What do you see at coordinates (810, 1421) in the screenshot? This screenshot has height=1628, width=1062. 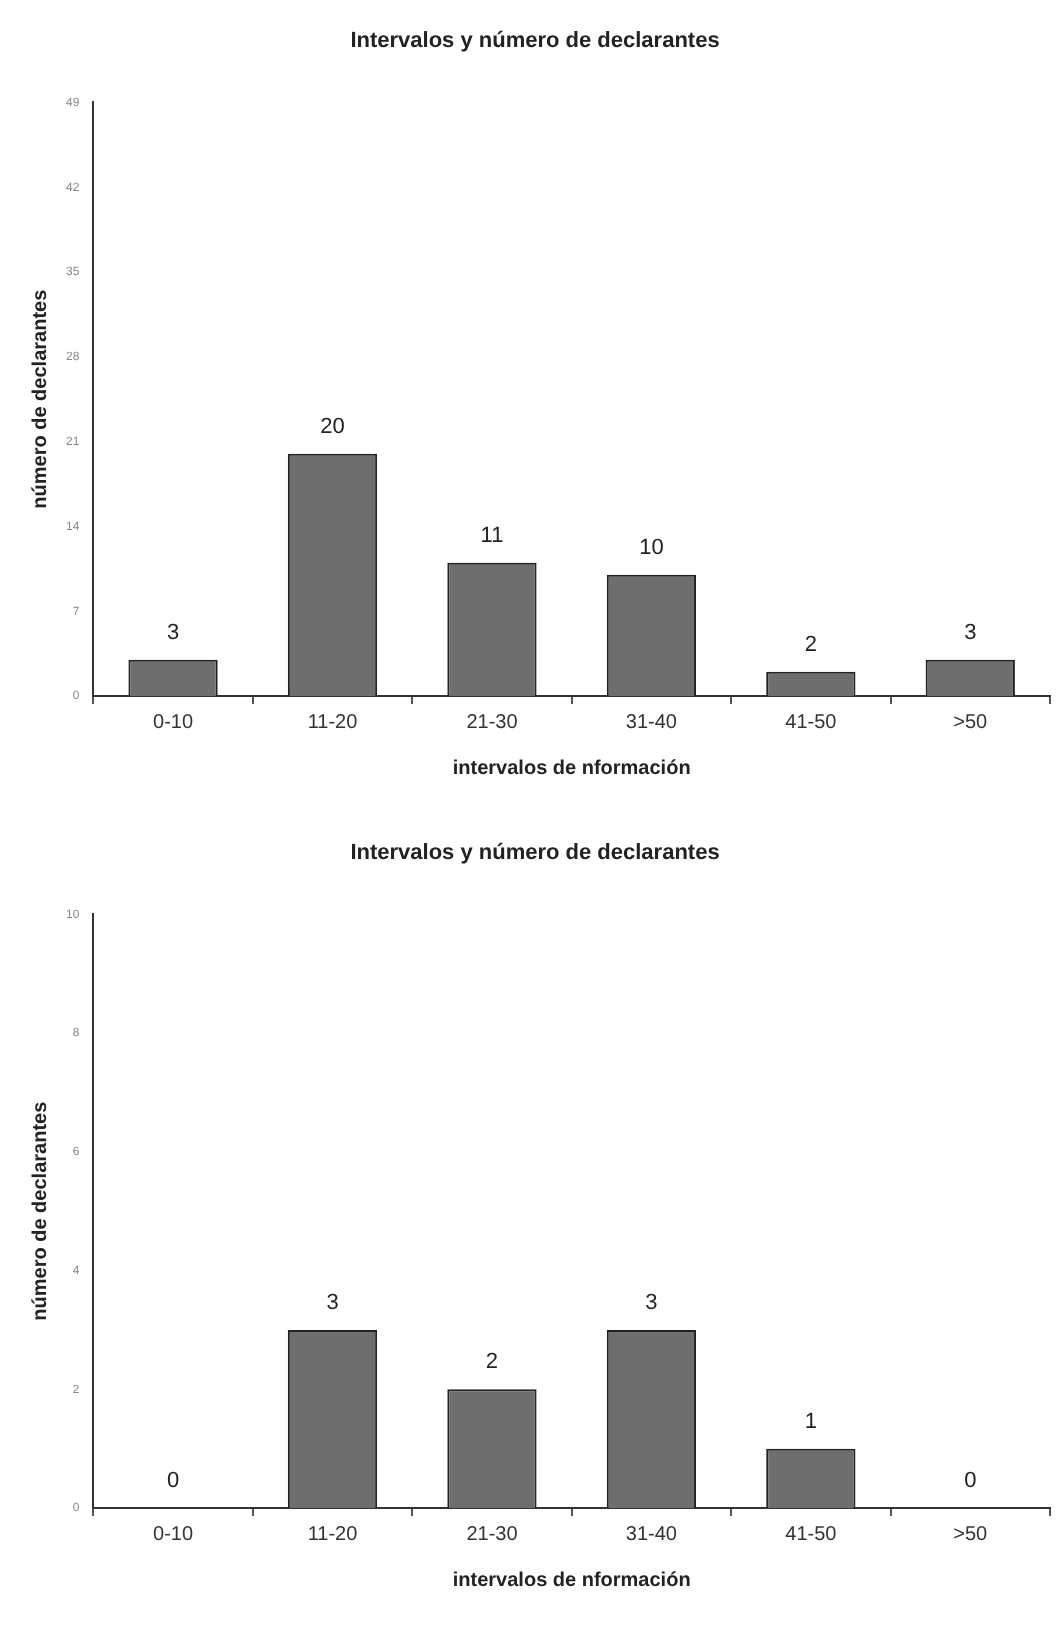 I see `data-label: 1` at bounding box center [810, 1421].